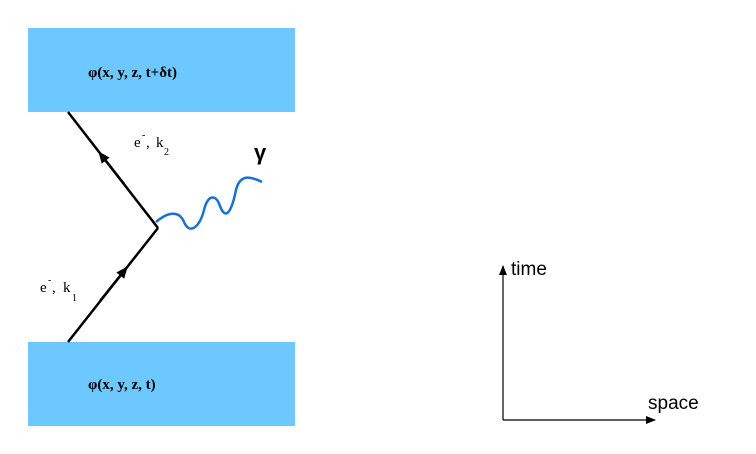 This screenshot has width=756, height=454. Describe the element at coordinates (122, 385) in the screenshot. I see `bottom-state-label: φ(x, y, z, t)` at that location.